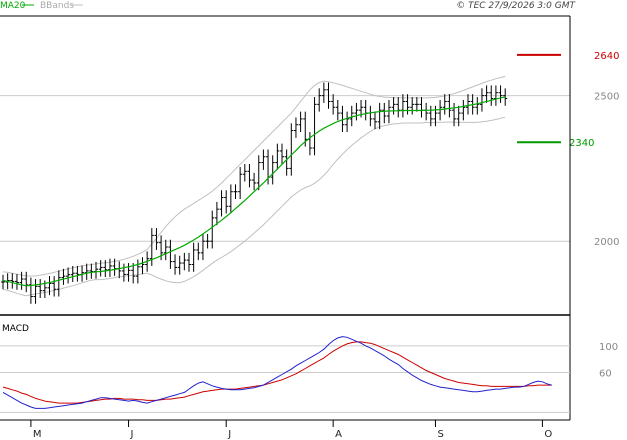  What do you see at coordinates (57, 6) in the screenshot?
I see `legend-bb: BBands` at bounding box center [57, 6].